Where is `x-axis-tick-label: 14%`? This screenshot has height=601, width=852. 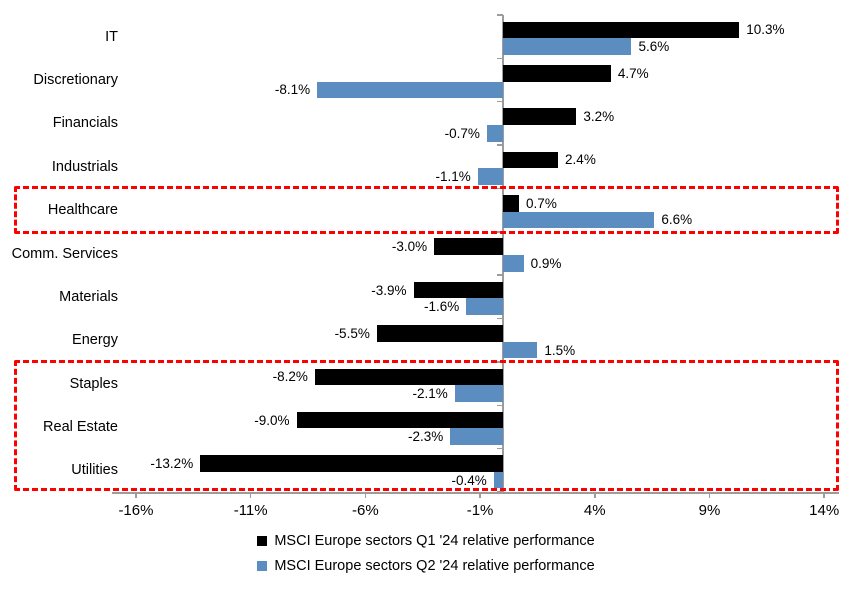 x-axis-tick-label: 14% is located at coordinates (824, 510).